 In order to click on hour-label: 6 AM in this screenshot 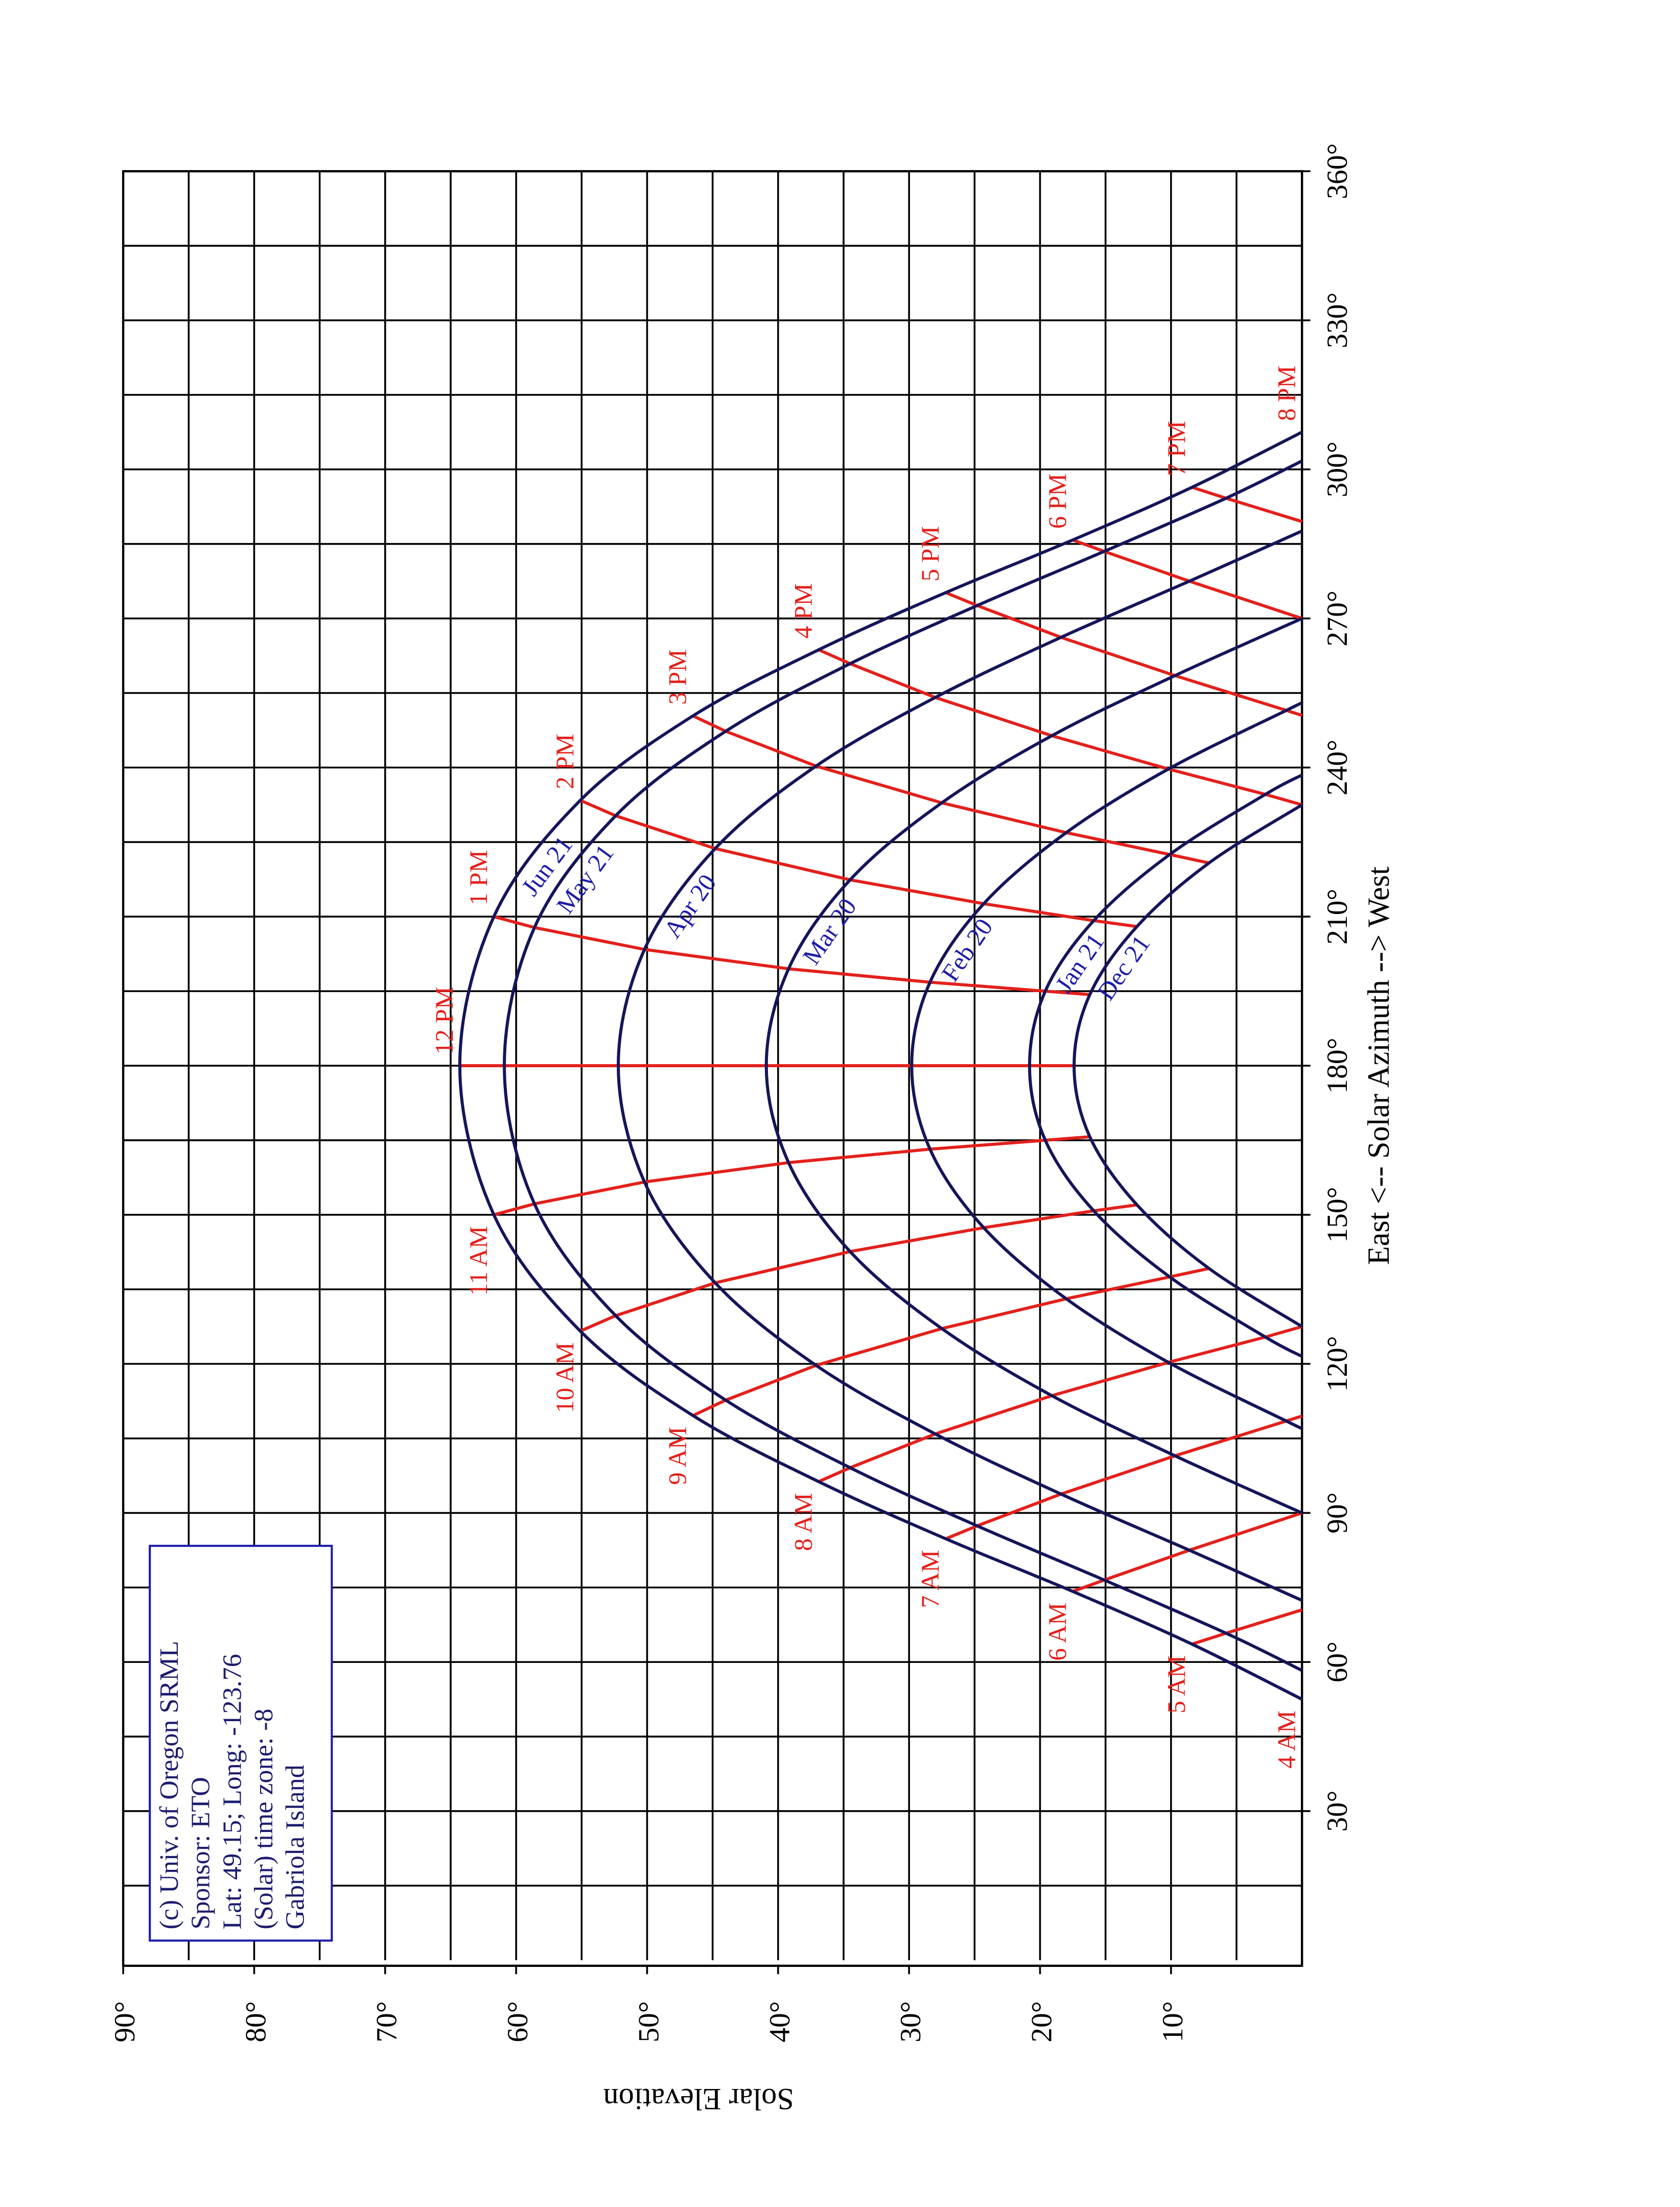, I will do `click(1057, 1632)`.